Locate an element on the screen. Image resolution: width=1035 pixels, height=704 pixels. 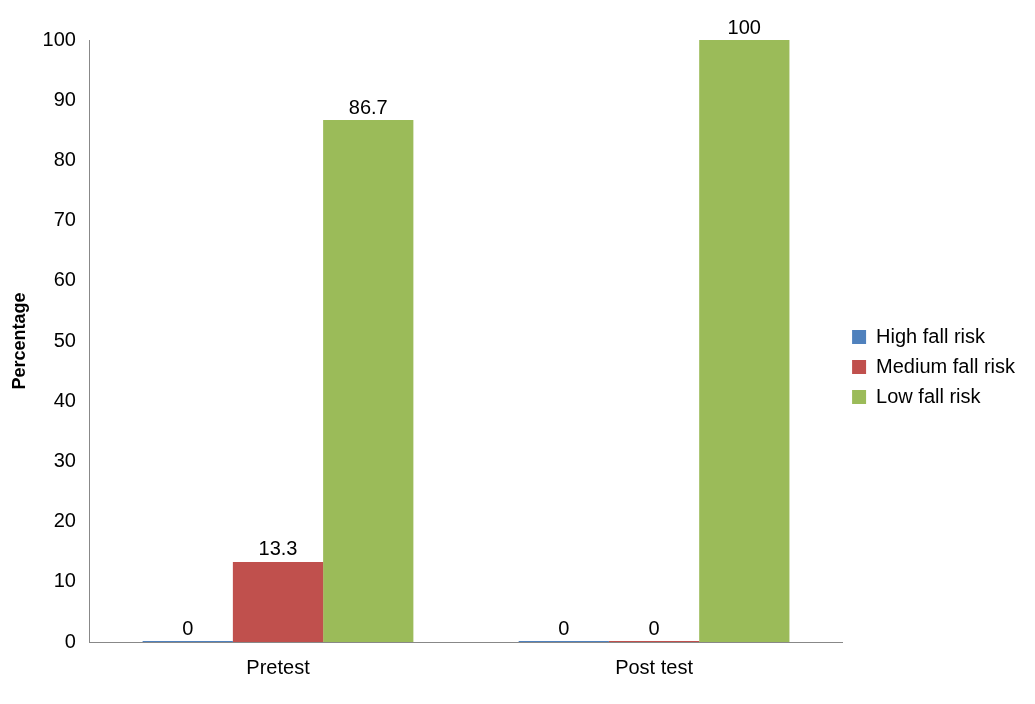
y-axis-title: Percentage is located at coordinates (18, 341).